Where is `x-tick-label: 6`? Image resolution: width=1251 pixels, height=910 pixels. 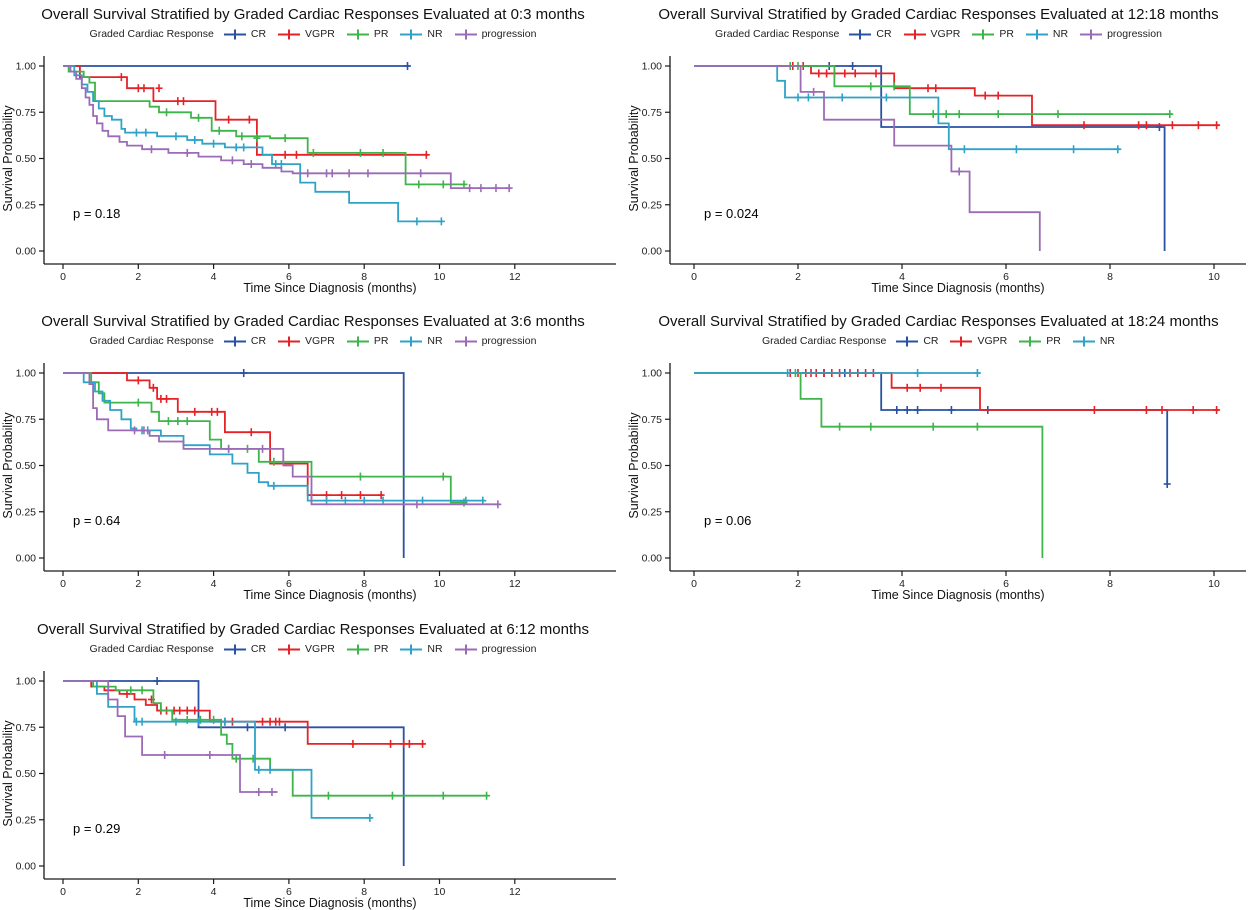
x-tick-label: 6 is located at coordinates (289, 277).